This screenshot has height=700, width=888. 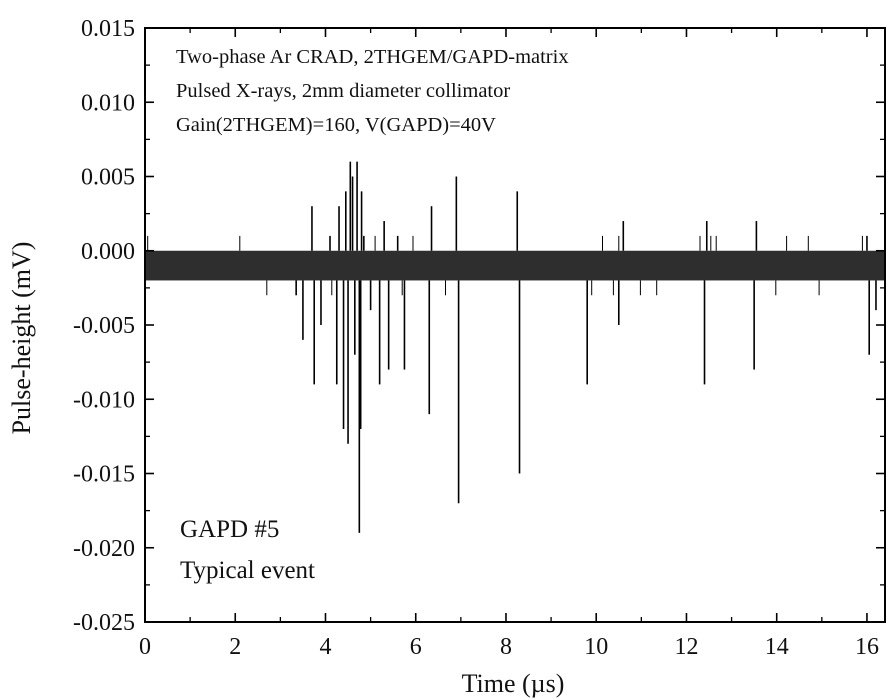 I want to click on x-tick-label: 0, so click(x=145, y=647).